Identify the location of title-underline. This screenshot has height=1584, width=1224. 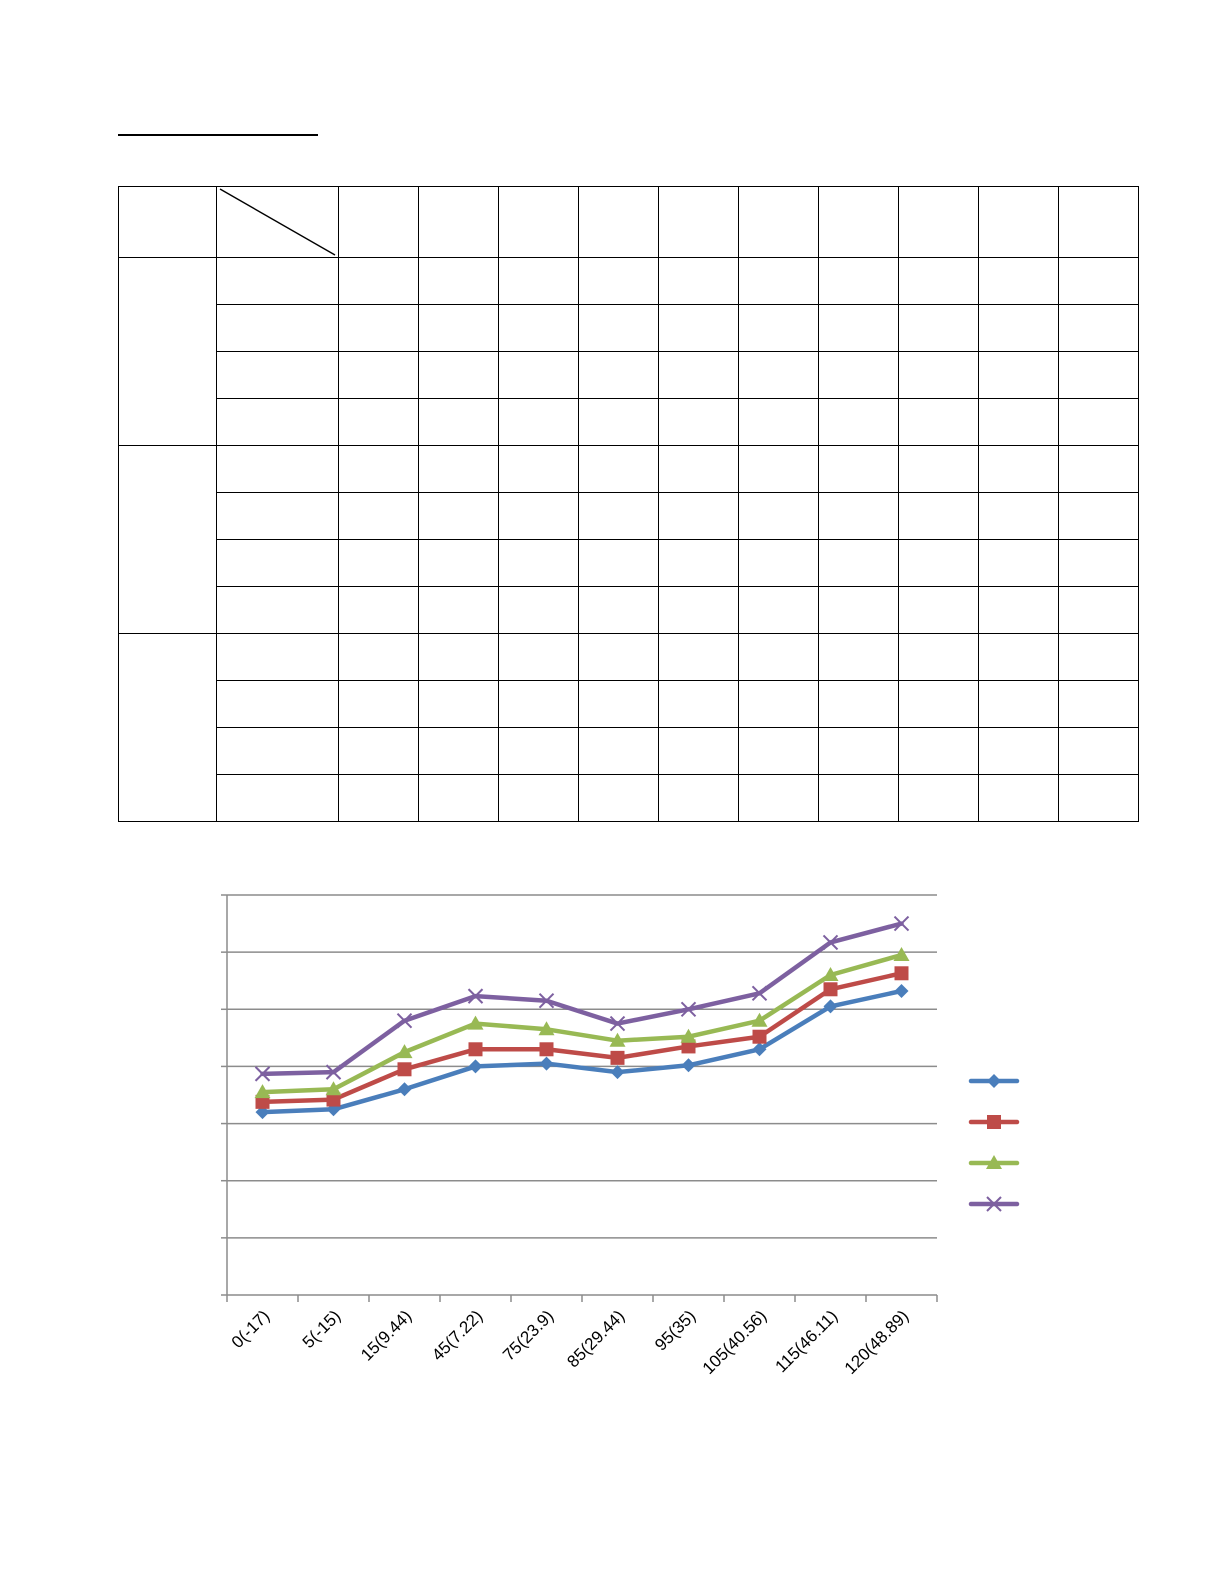
(218, 135).